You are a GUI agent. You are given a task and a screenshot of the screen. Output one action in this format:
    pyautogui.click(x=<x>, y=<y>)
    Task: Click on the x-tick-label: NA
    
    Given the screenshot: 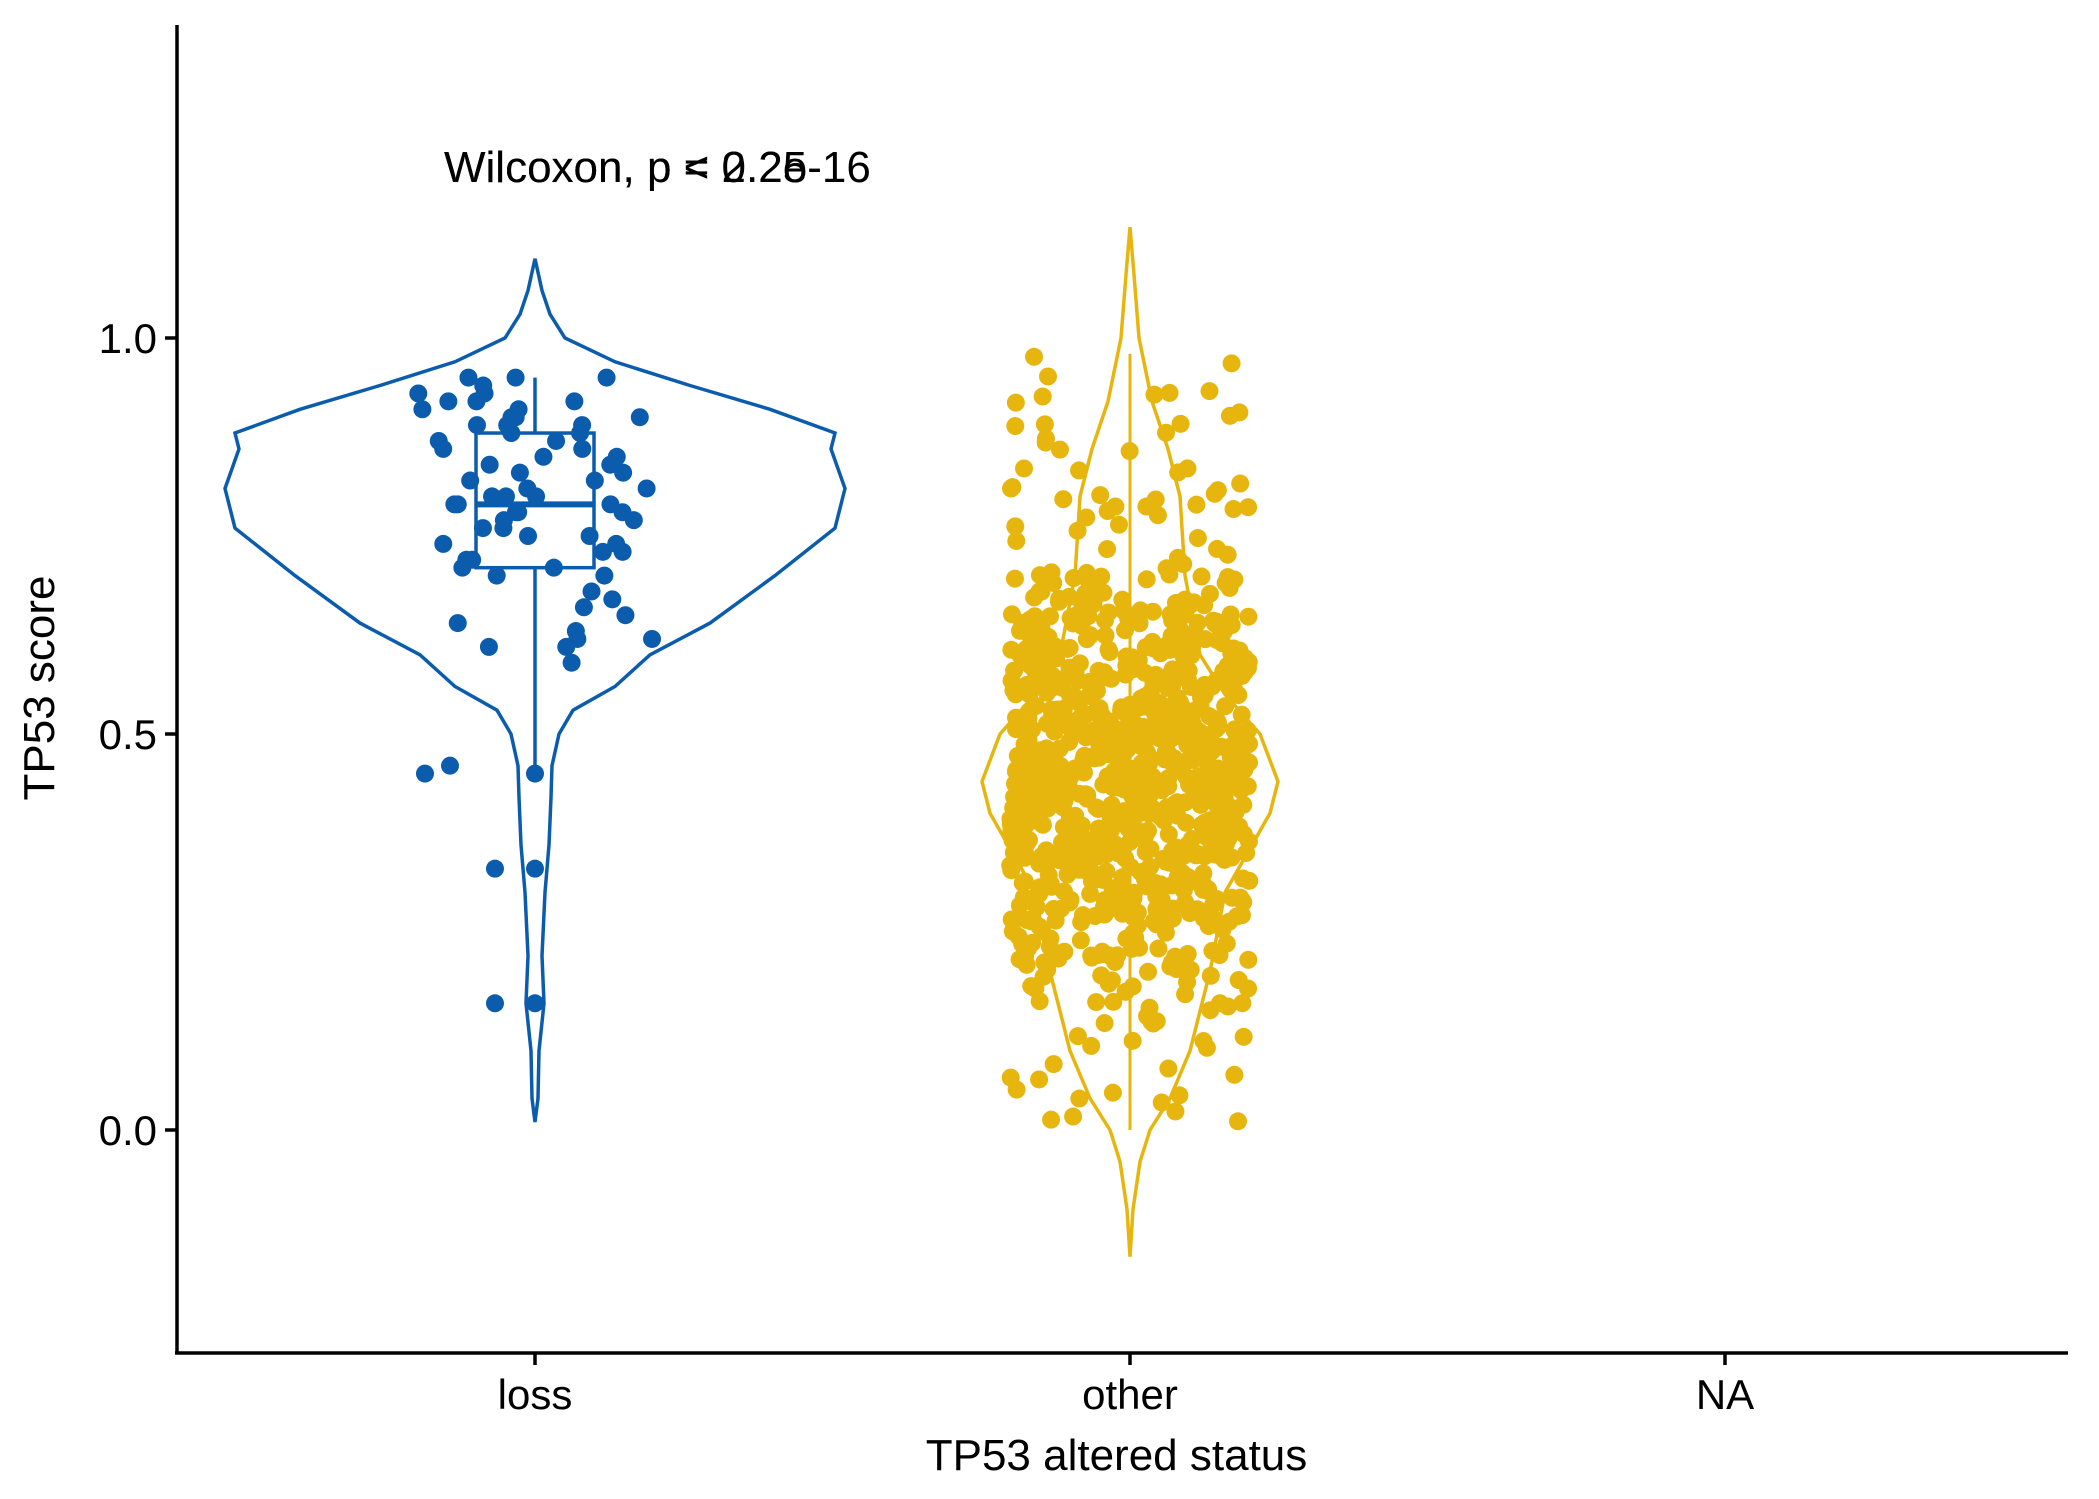 What is the action you would take?
    pyautogui.click(x=1725, y=1394)
    